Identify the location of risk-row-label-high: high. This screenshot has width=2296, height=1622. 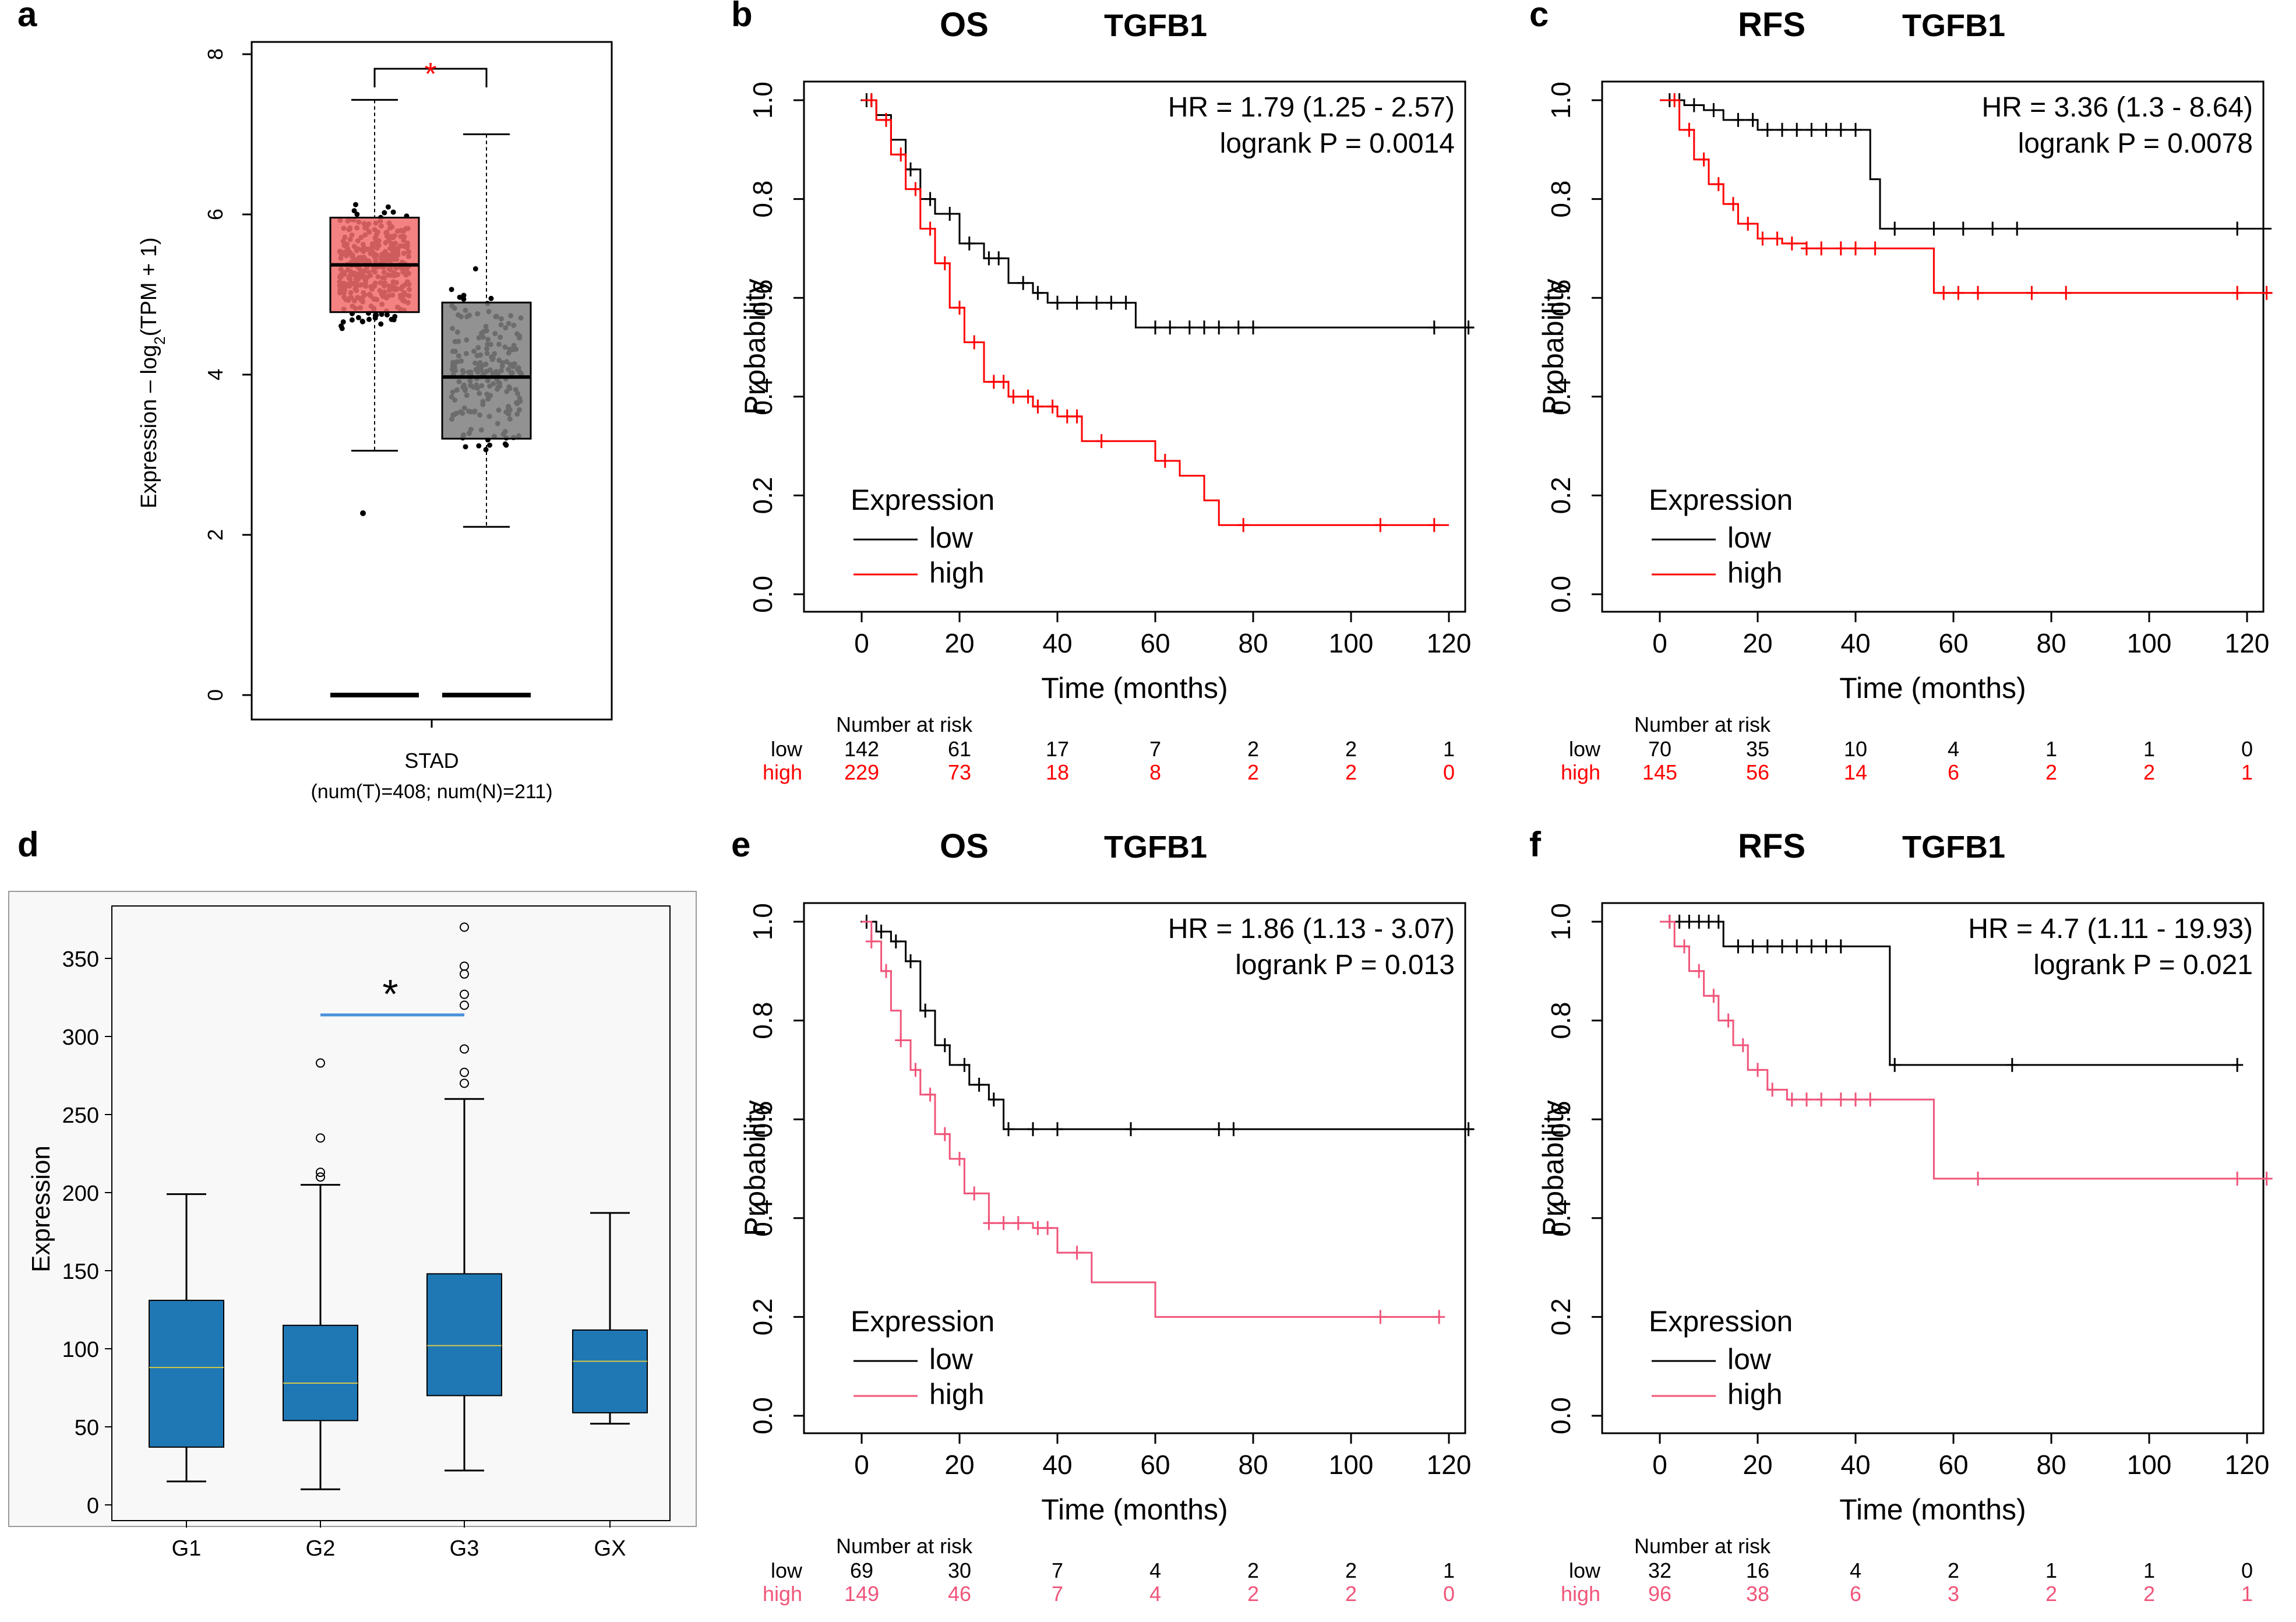
(782, 772).